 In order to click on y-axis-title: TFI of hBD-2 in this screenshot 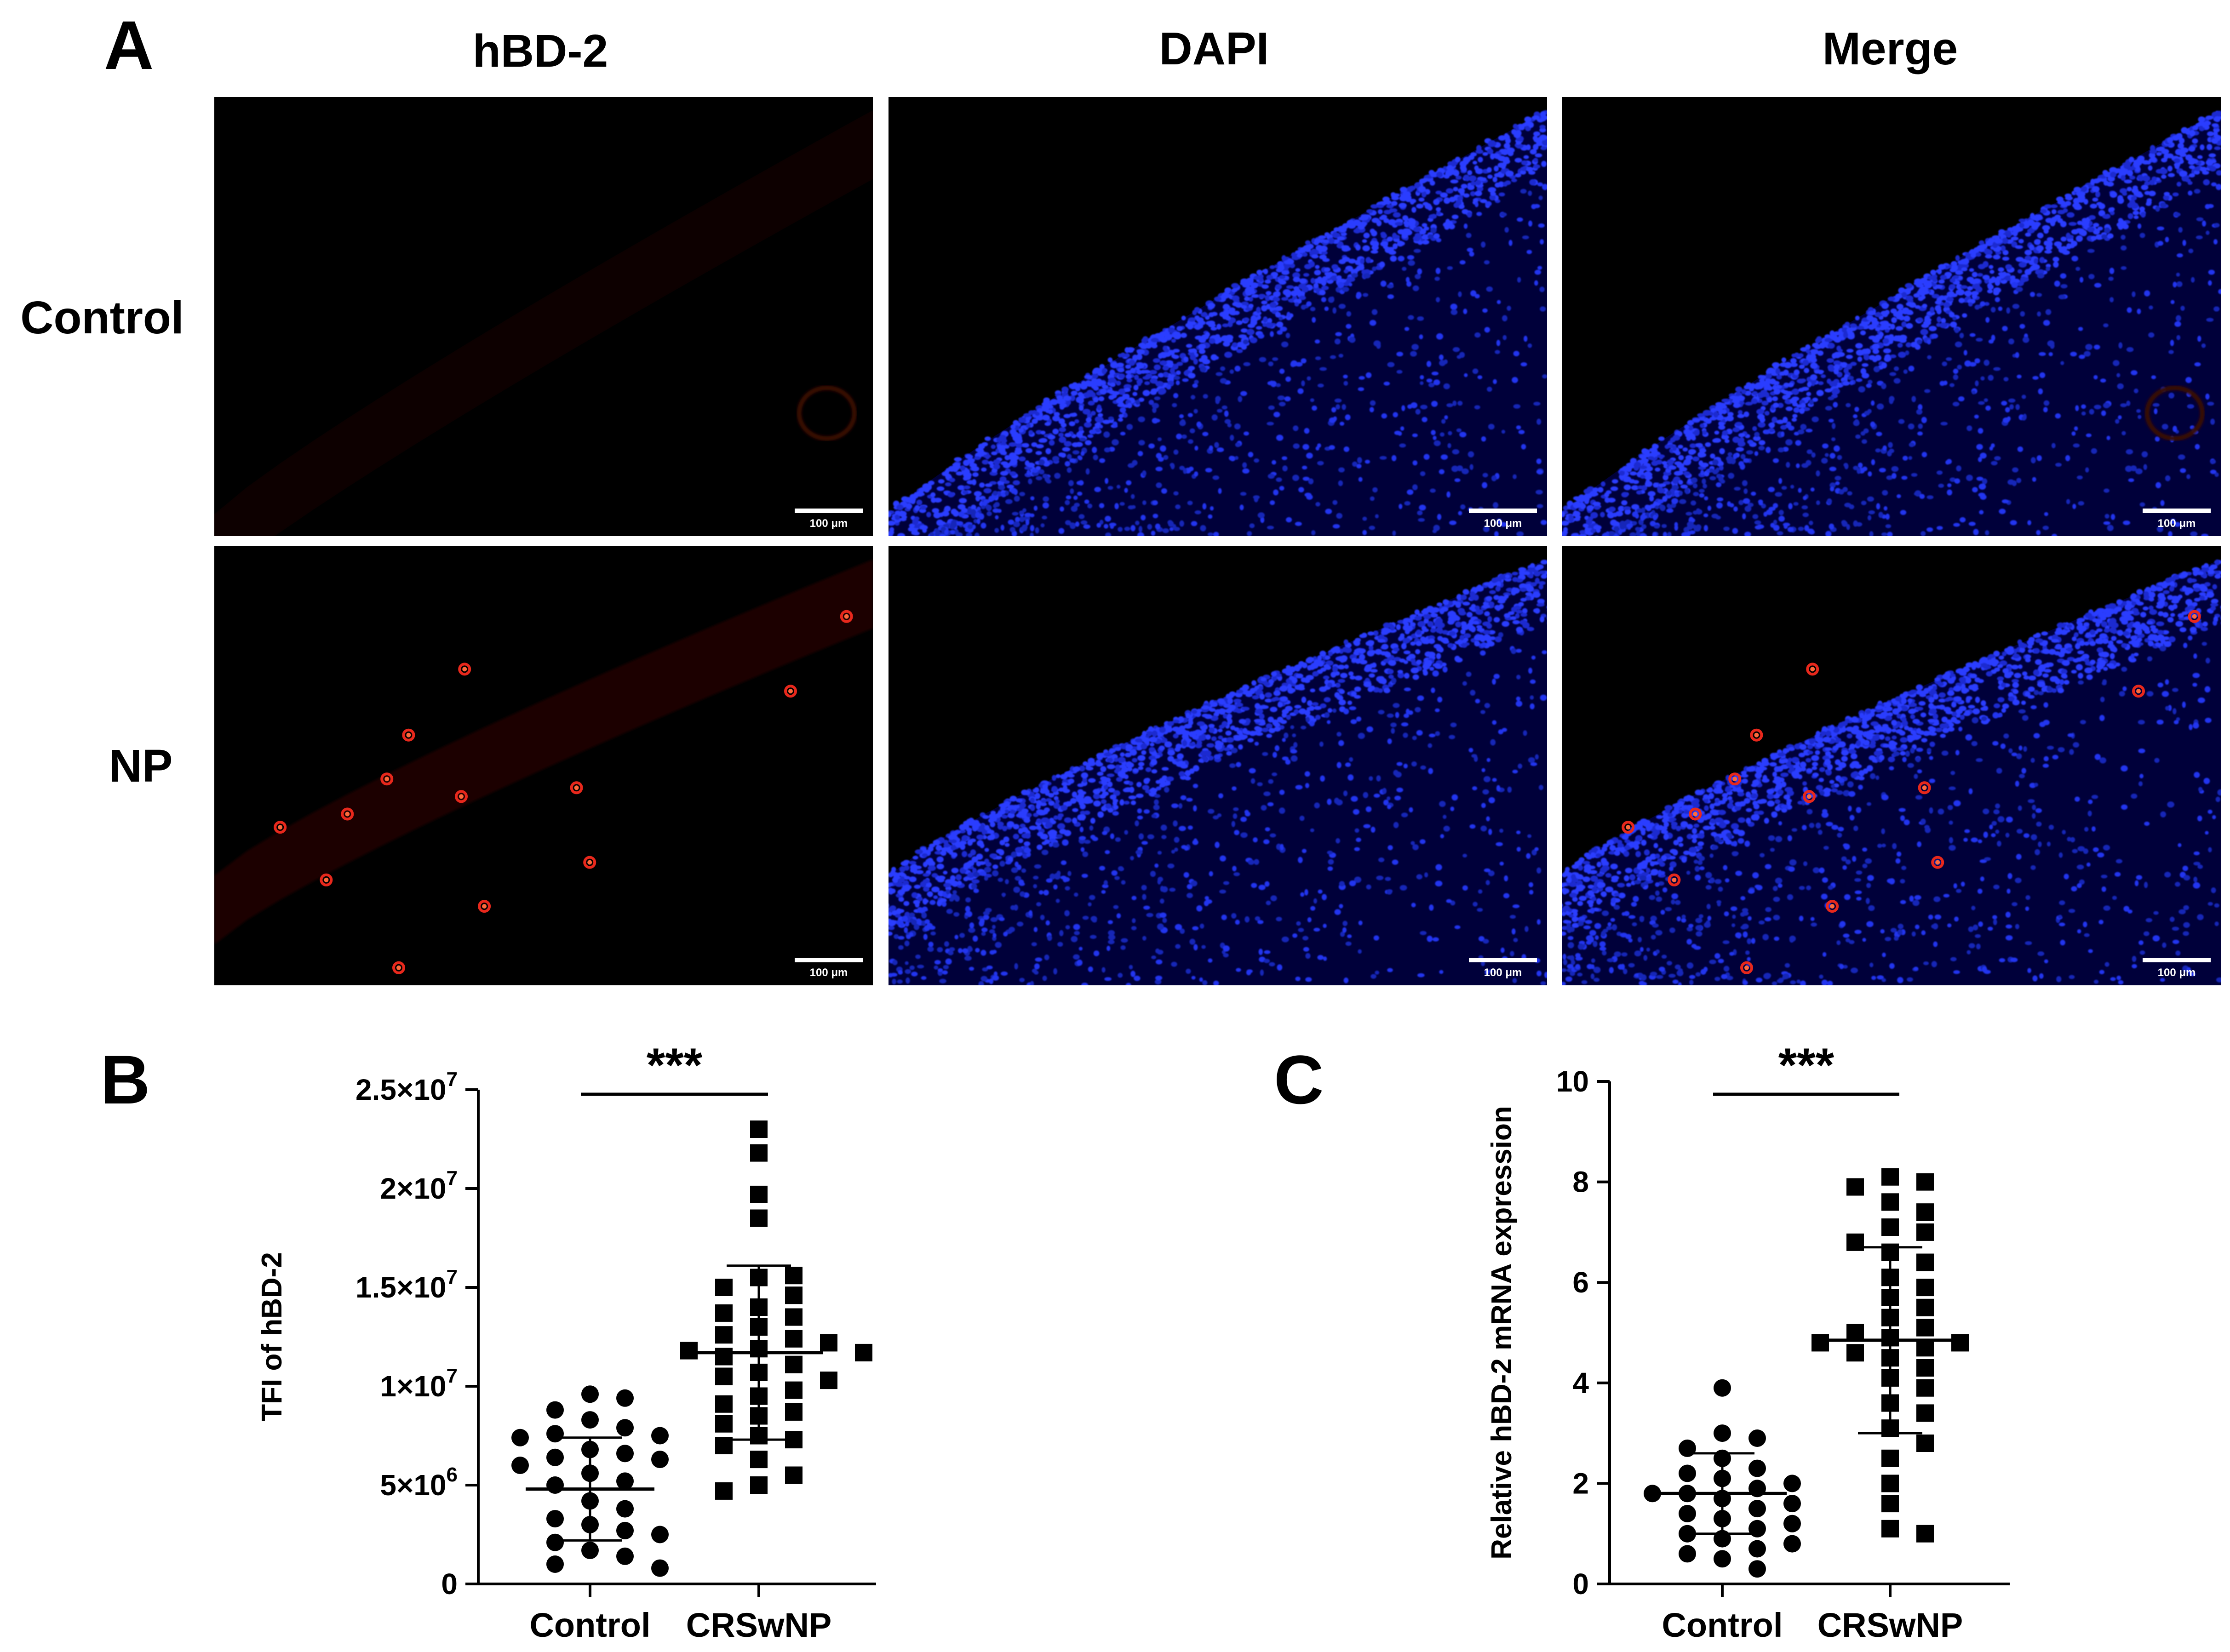, I will do `click(272, 1337)`.